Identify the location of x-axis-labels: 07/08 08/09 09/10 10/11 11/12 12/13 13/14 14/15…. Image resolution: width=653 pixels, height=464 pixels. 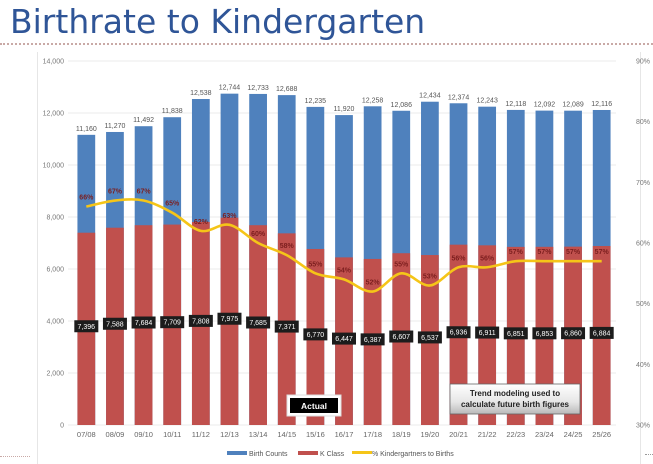
(344, 434).